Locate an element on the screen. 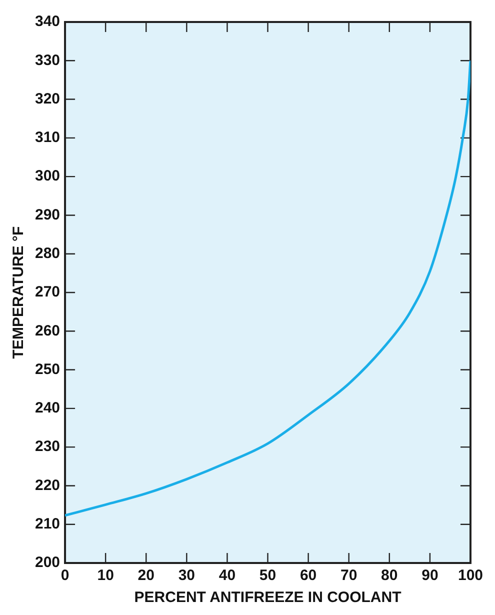  y-tick-label: 250 is located at coordinates (47, 369).